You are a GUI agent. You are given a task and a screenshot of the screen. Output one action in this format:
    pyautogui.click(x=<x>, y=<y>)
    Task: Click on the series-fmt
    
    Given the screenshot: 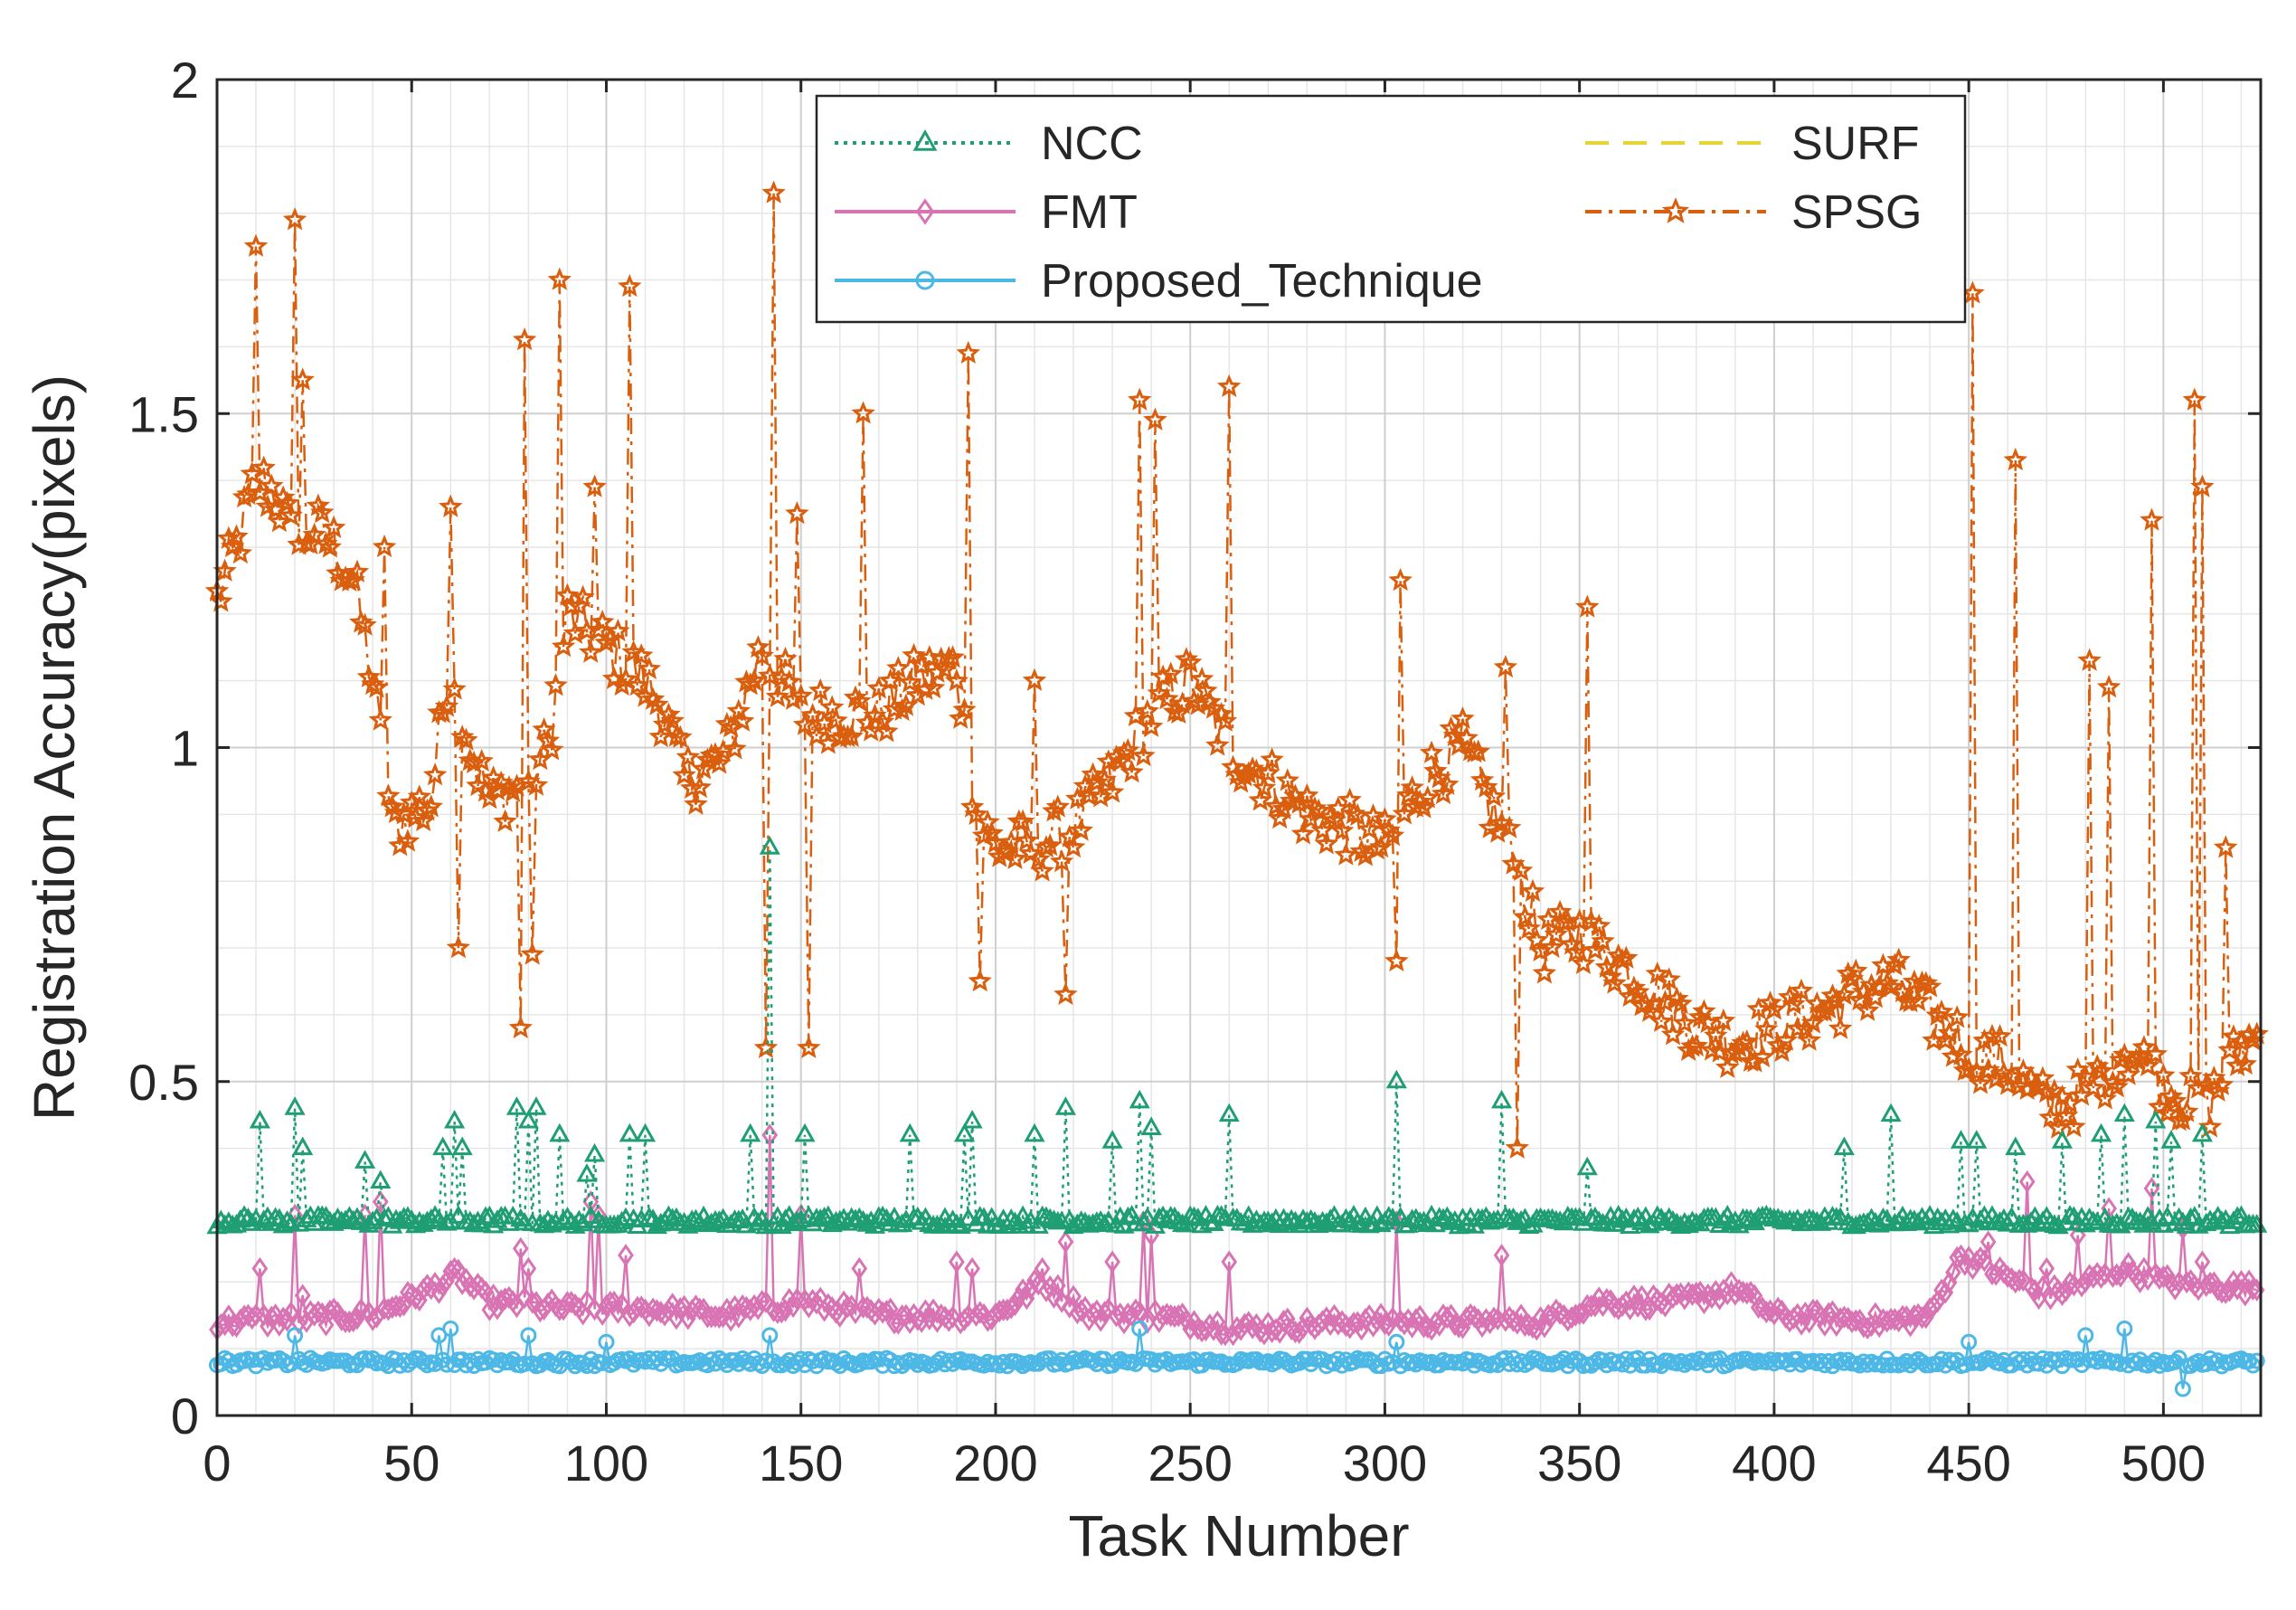 What is the action you would take?
    pyautogui.click(x=1237, y=1235)
    